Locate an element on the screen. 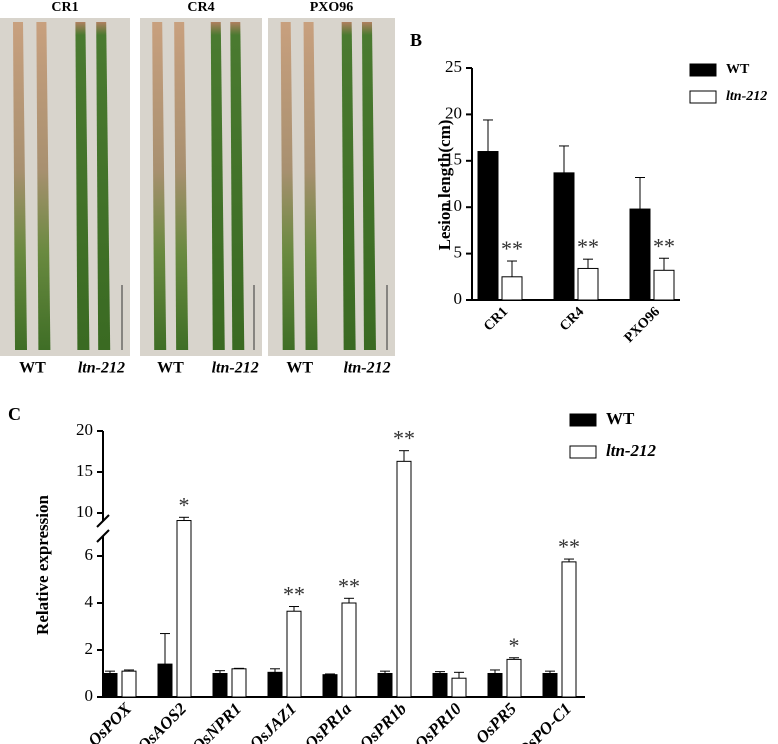 The width and height of the screenshot is (778, 744). y-tick-label: 6 is located at coordinates (89, 554).